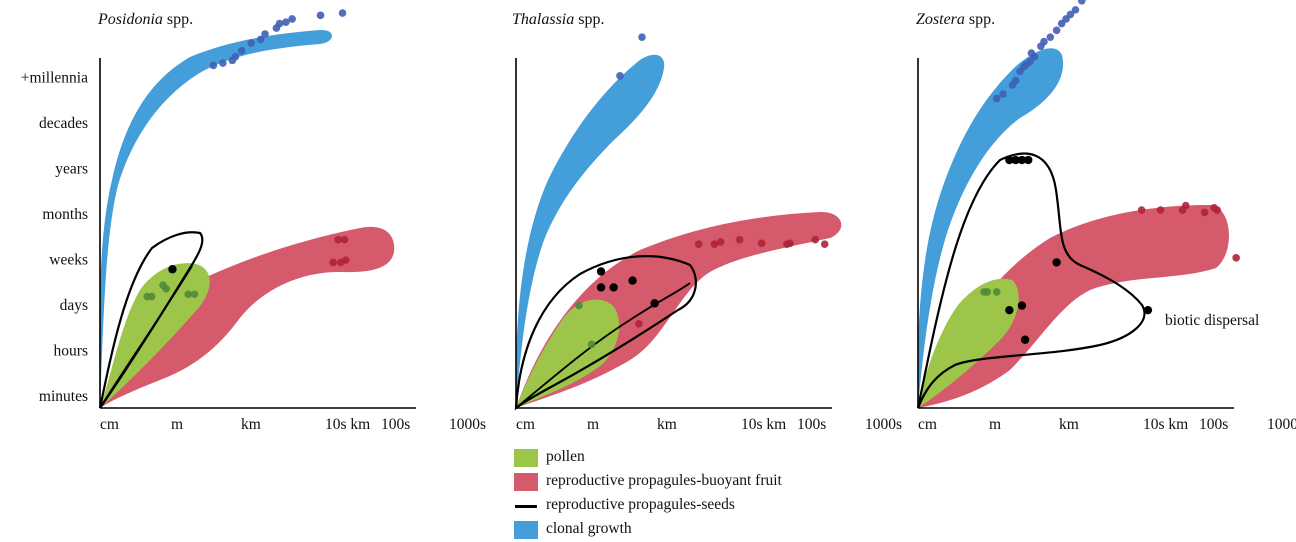  What do you see at coordinates (130, 19) in the screenshot?
I see `panel-title-genus: Posidonia` at bounding box center [130, 19].